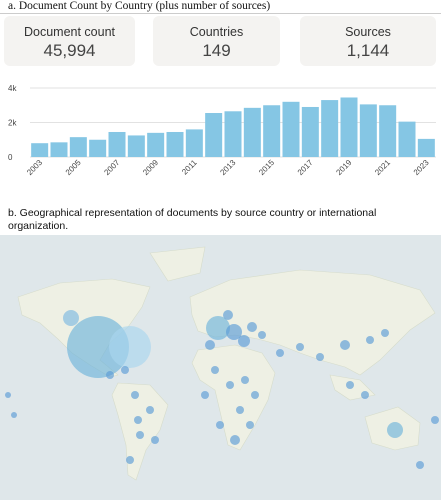  Describe the element at coordinates (227, 167) in the screenshot. I see `x-tick-label: 2013` at that location.